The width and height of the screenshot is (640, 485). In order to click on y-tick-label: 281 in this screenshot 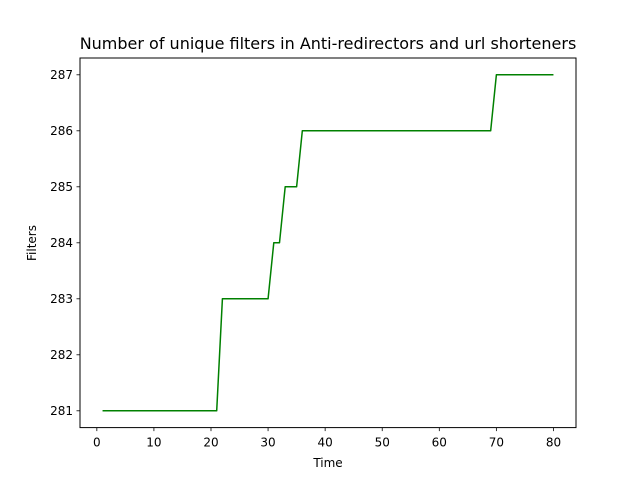, I will do `click(61, 411)`.